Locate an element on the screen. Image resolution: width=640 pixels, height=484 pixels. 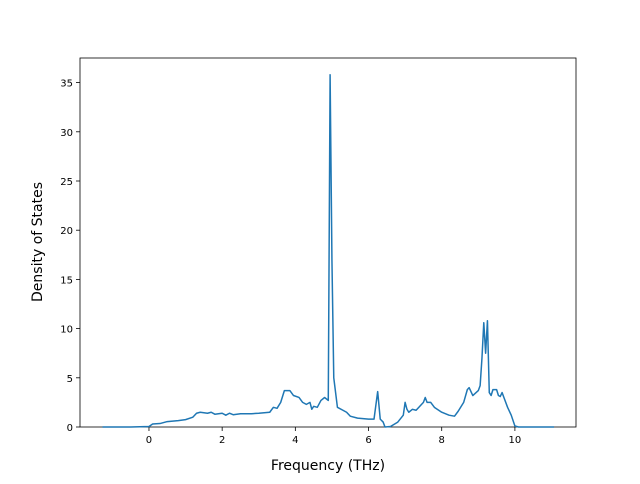
y-tick-label: 0 is located at coordinates (70, 428).